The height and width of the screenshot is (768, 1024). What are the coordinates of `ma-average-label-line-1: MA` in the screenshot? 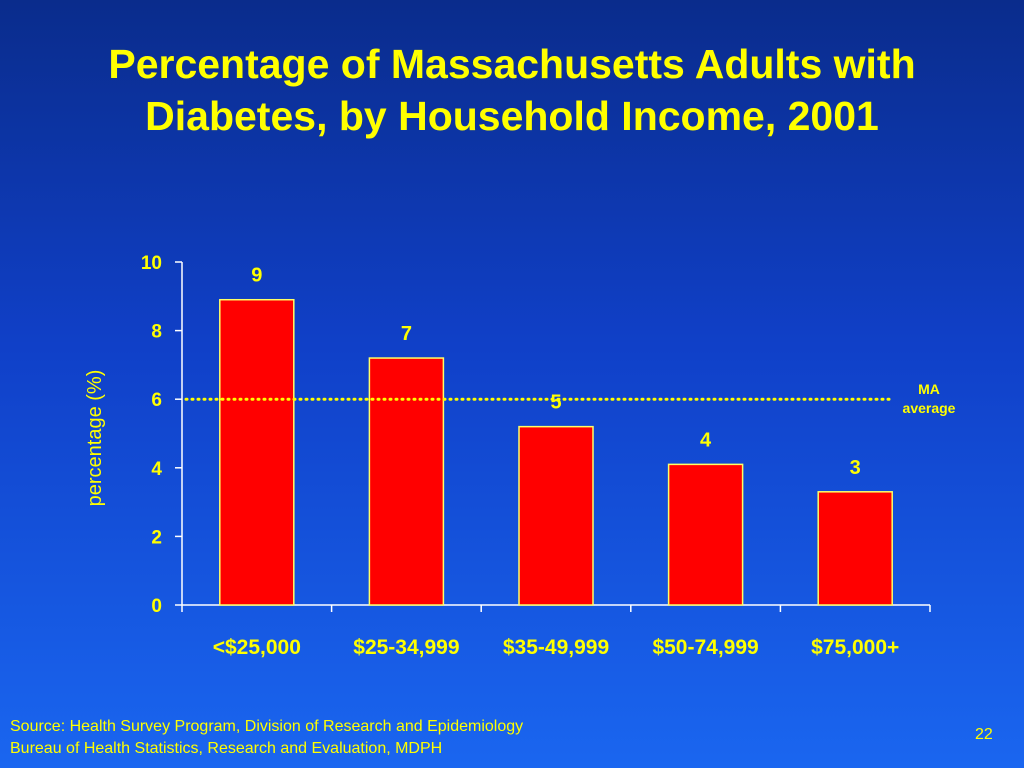 It's located at (929, 389).